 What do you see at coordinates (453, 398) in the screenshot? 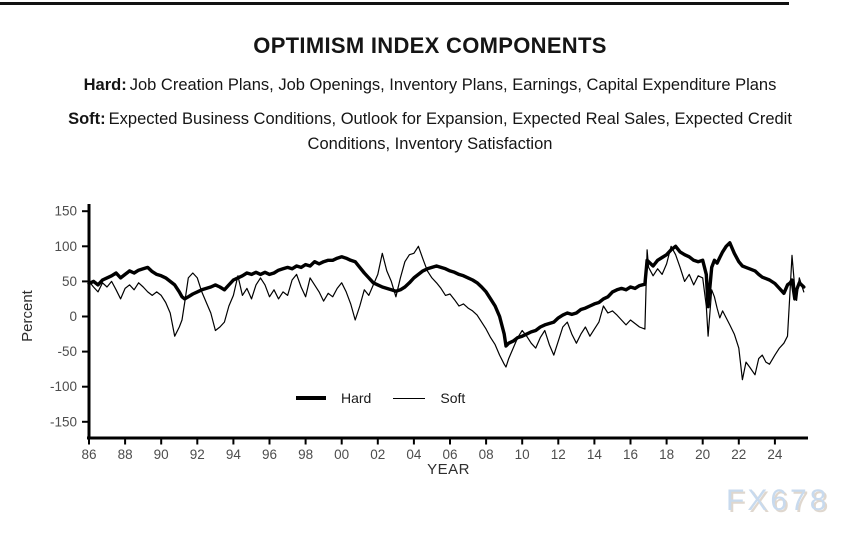
I see `soft-legend-label: Soft` at bounding box center [453, 398].